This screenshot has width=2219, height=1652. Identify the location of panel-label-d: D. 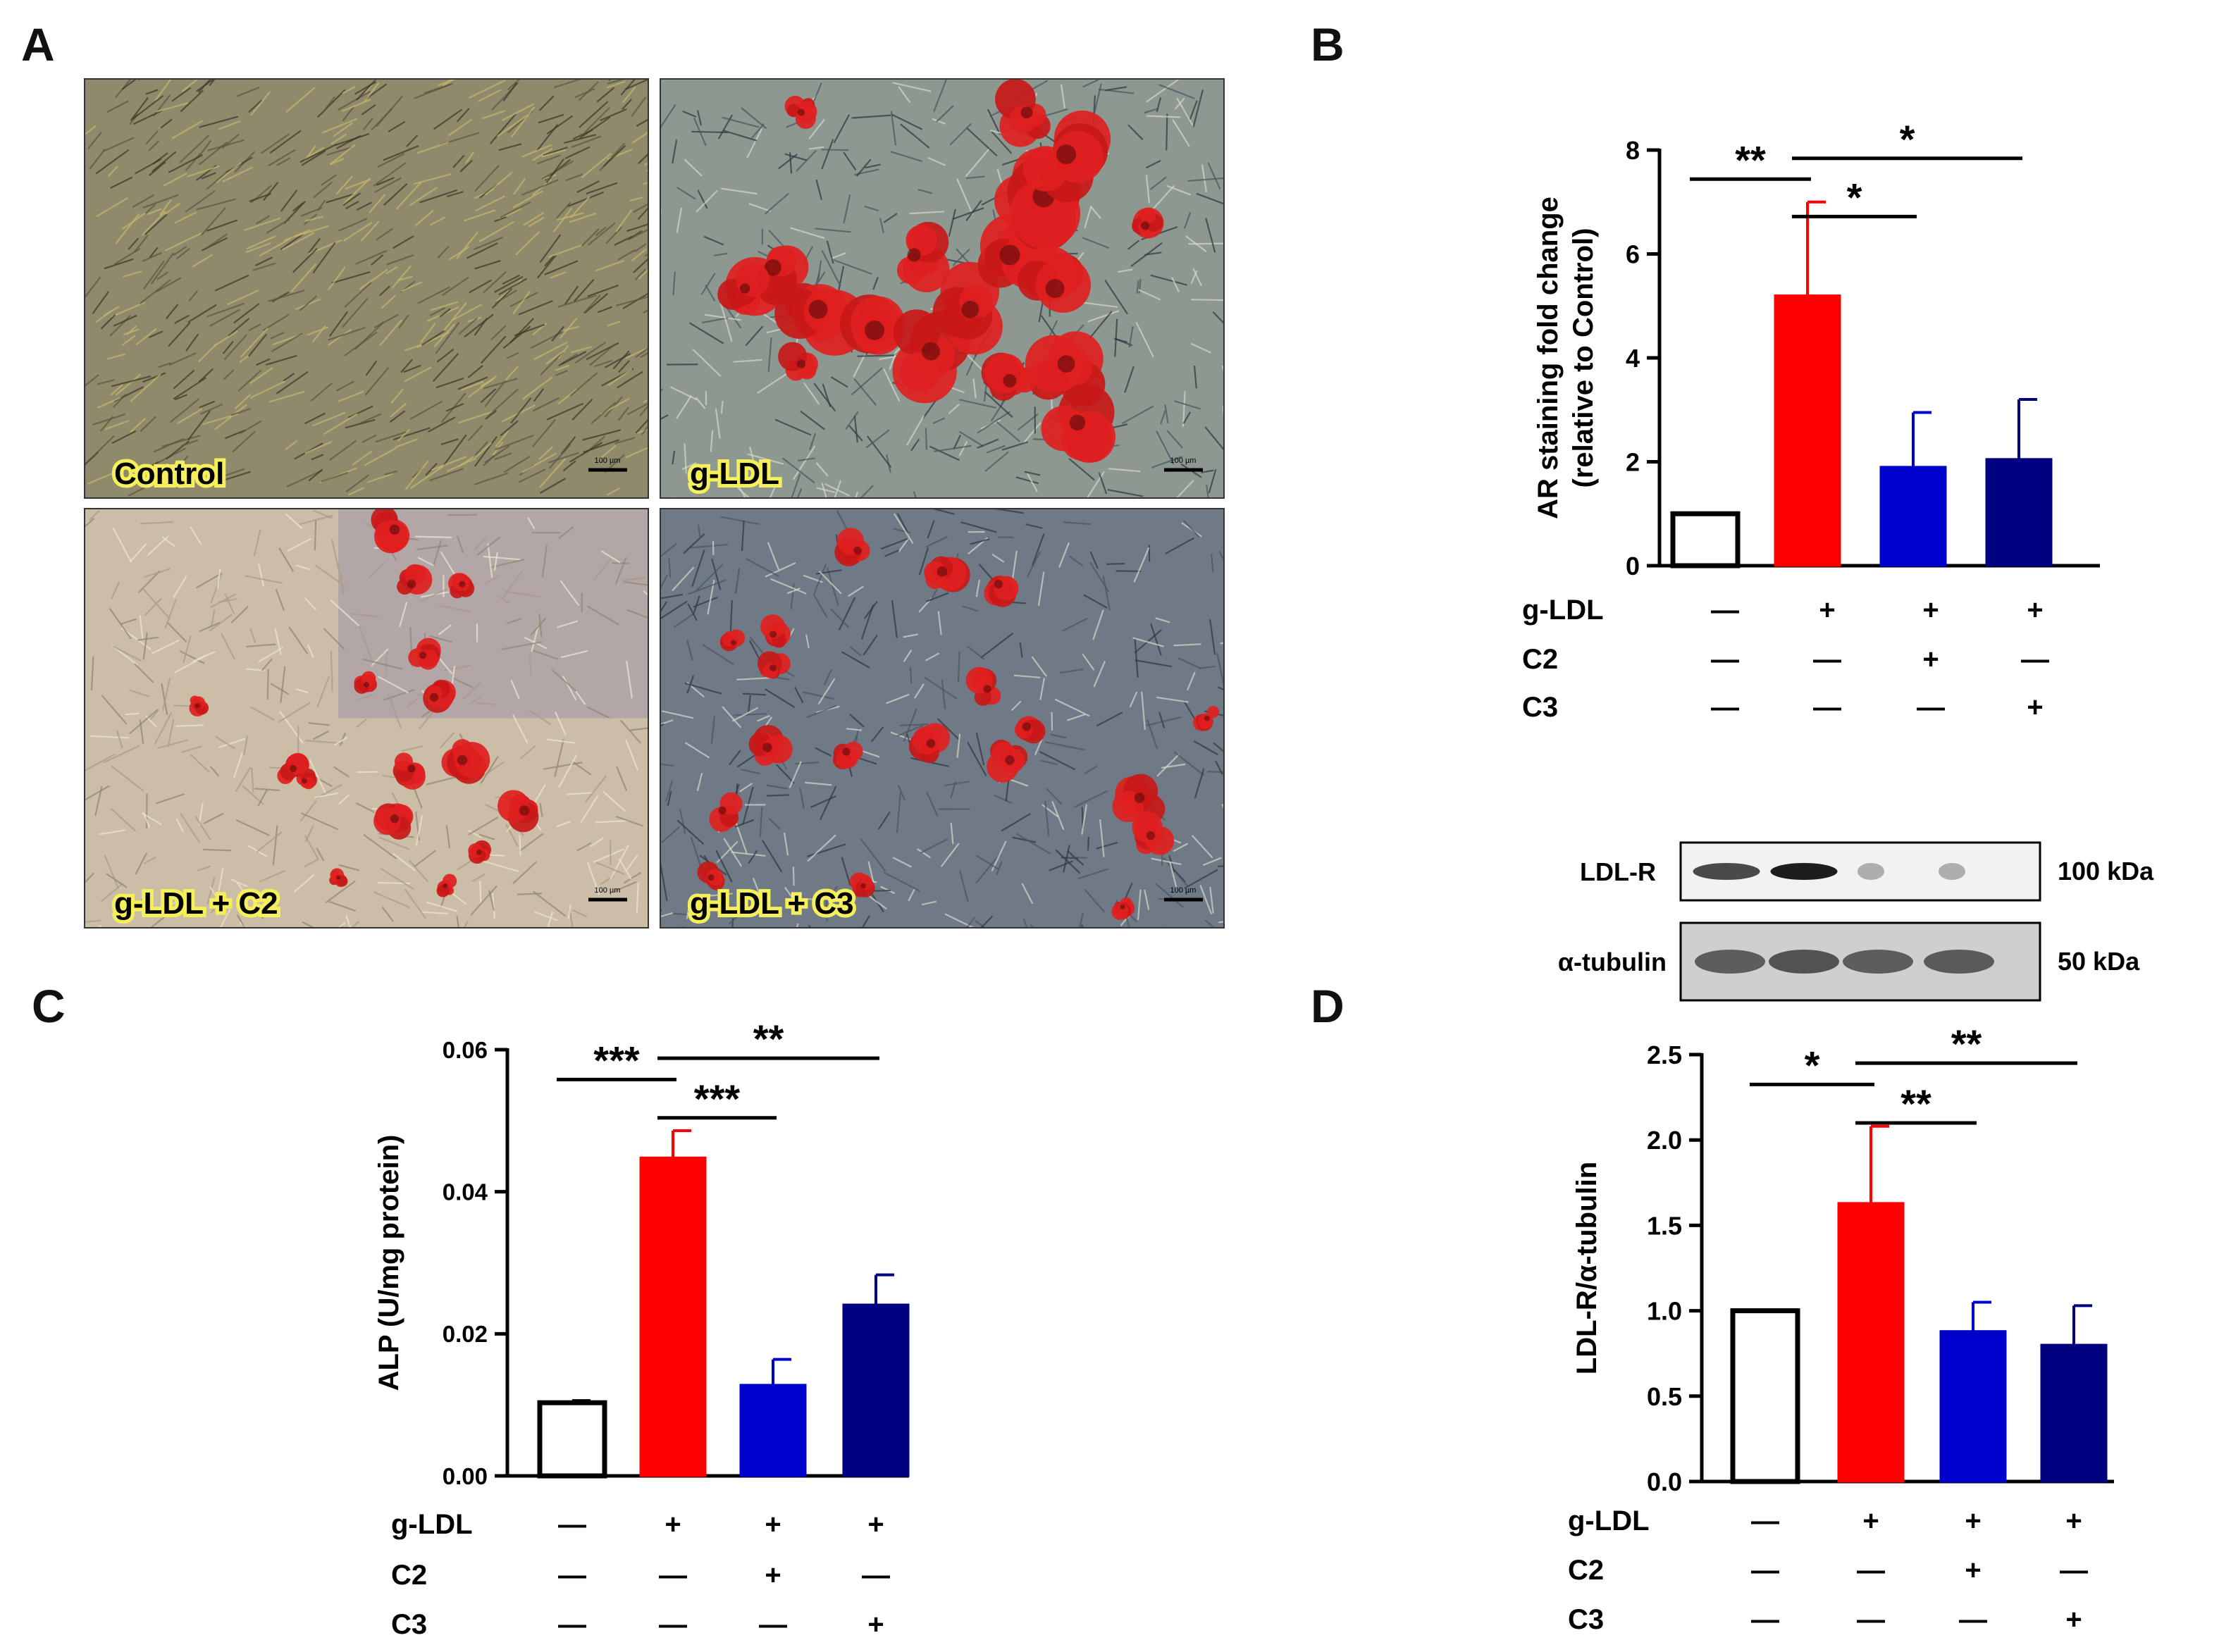
(1328, 1006).